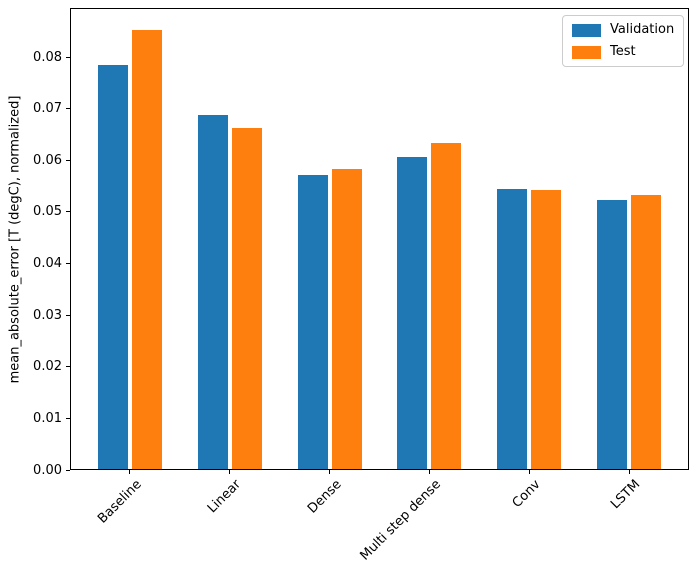  I want to click on legend-label-validation: Validation, so click(642, 29).